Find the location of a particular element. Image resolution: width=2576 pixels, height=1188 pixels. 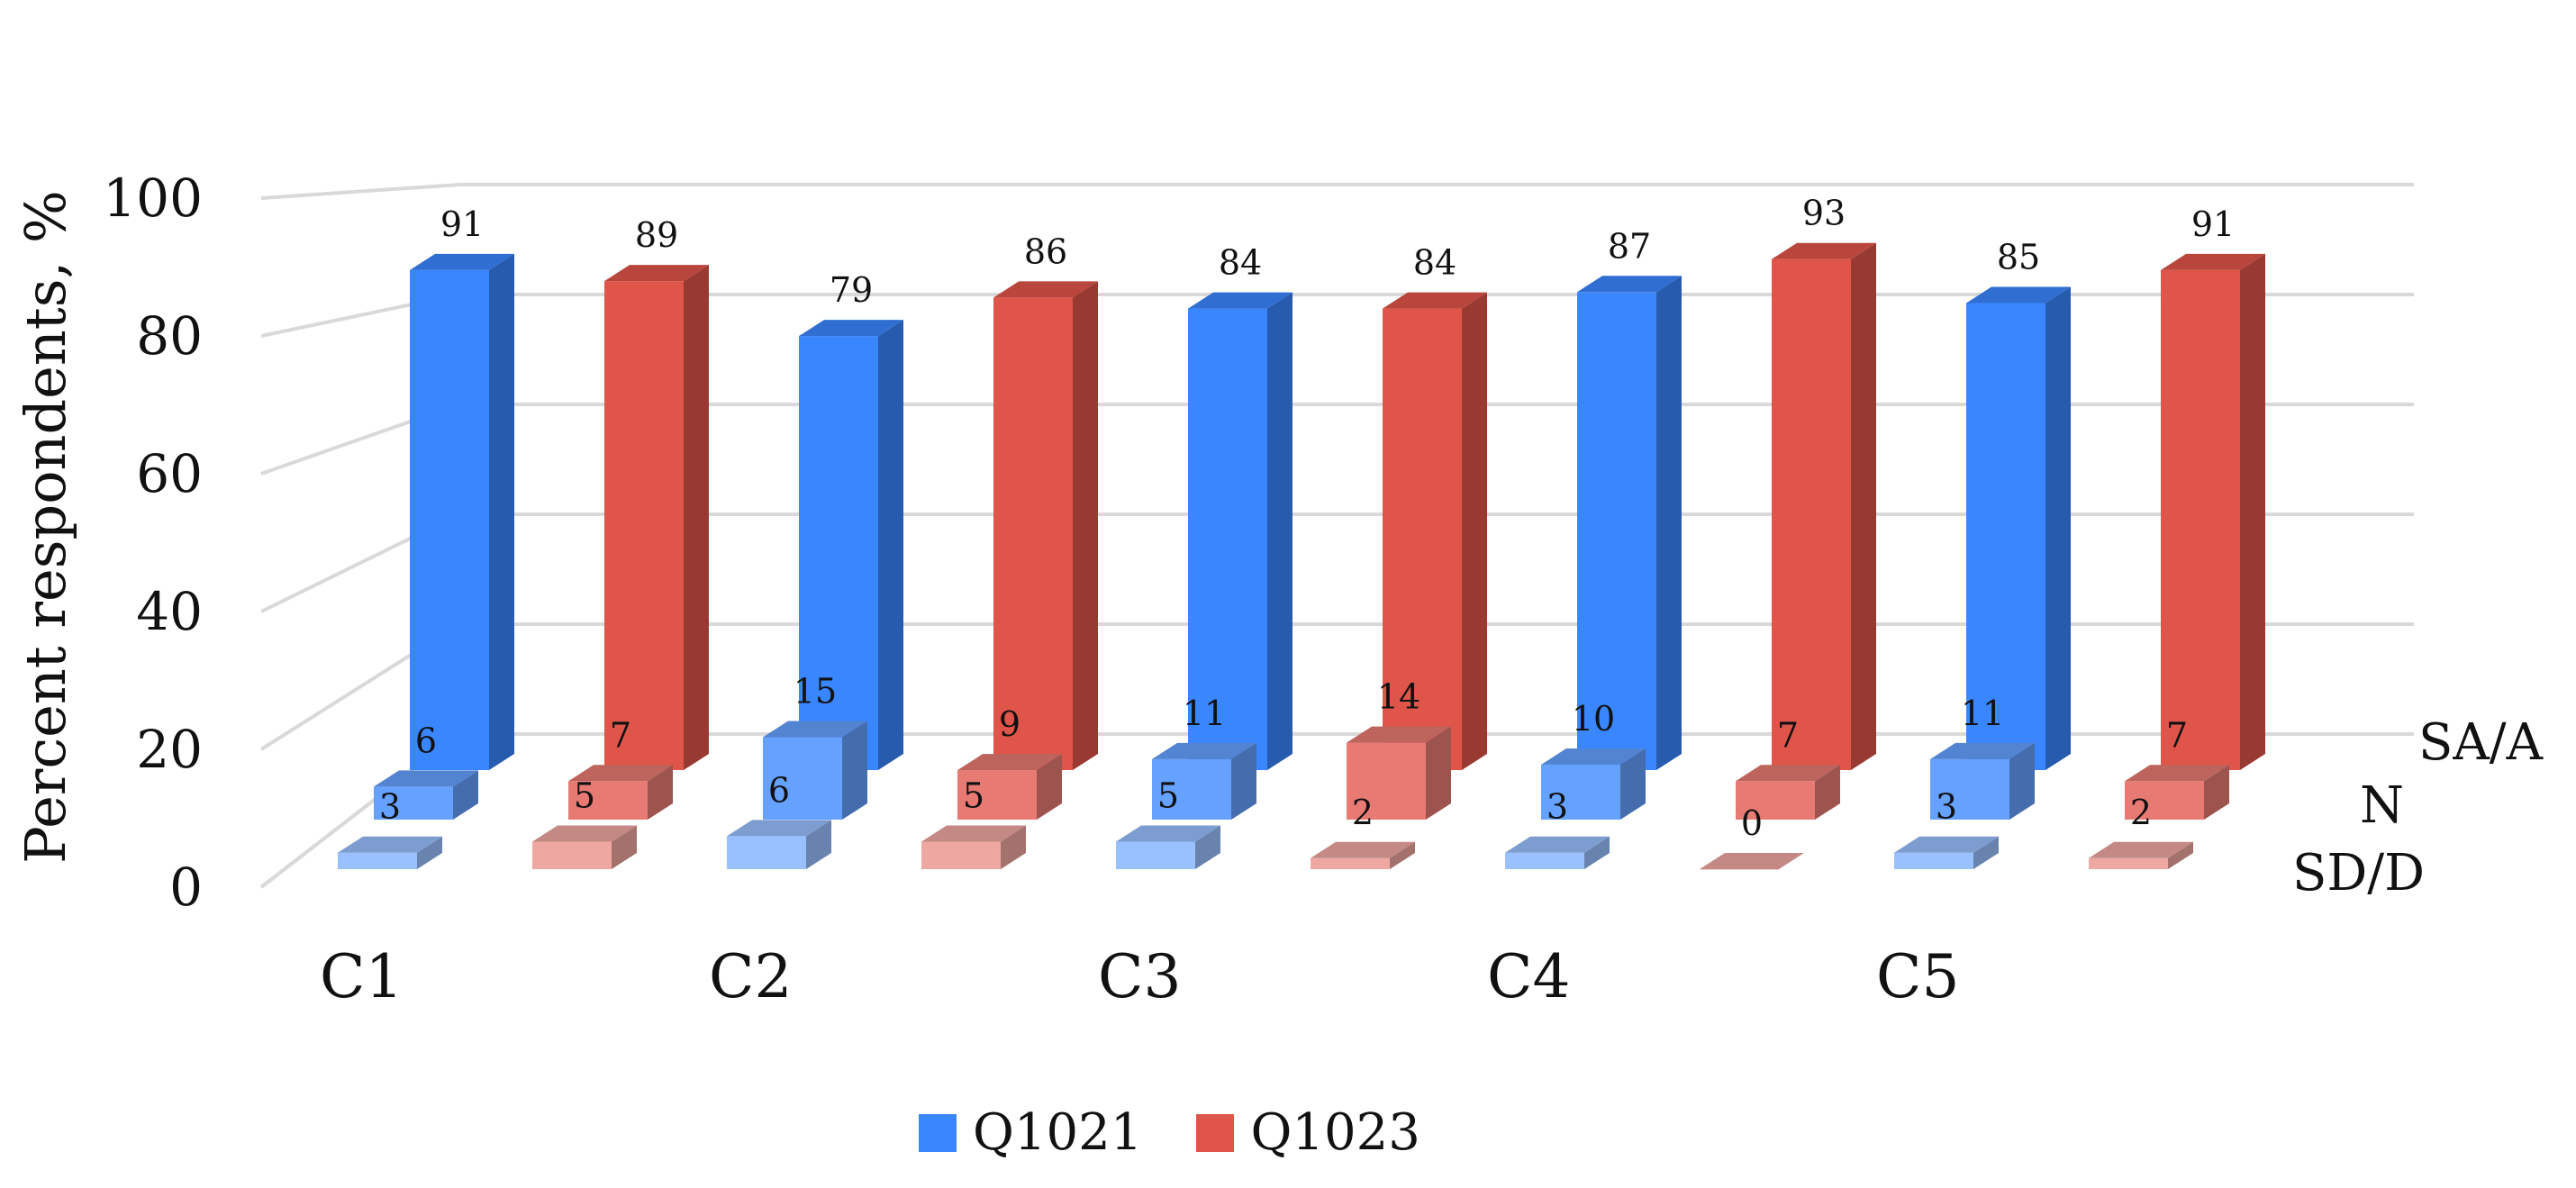

legend-swatch-q1021 is located at coordinates (938, 1132).